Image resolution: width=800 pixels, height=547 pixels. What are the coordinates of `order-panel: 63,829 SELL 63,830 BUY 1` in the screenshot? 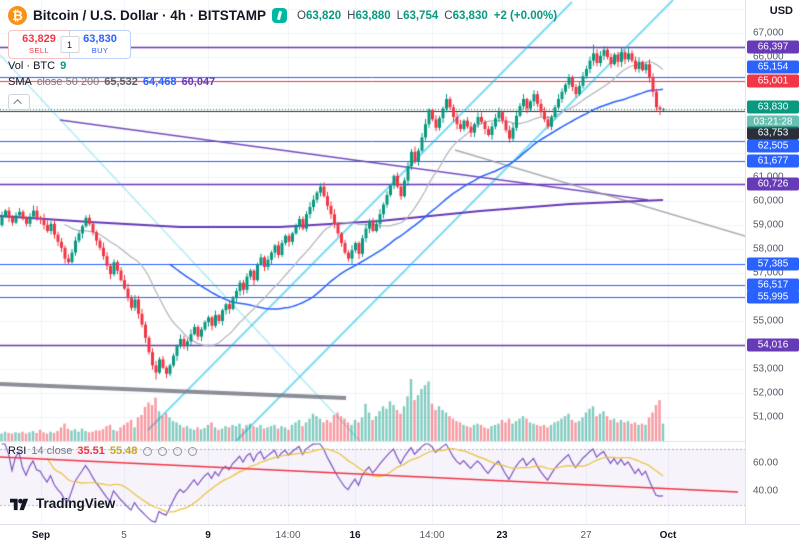 It's located at (69, 44).